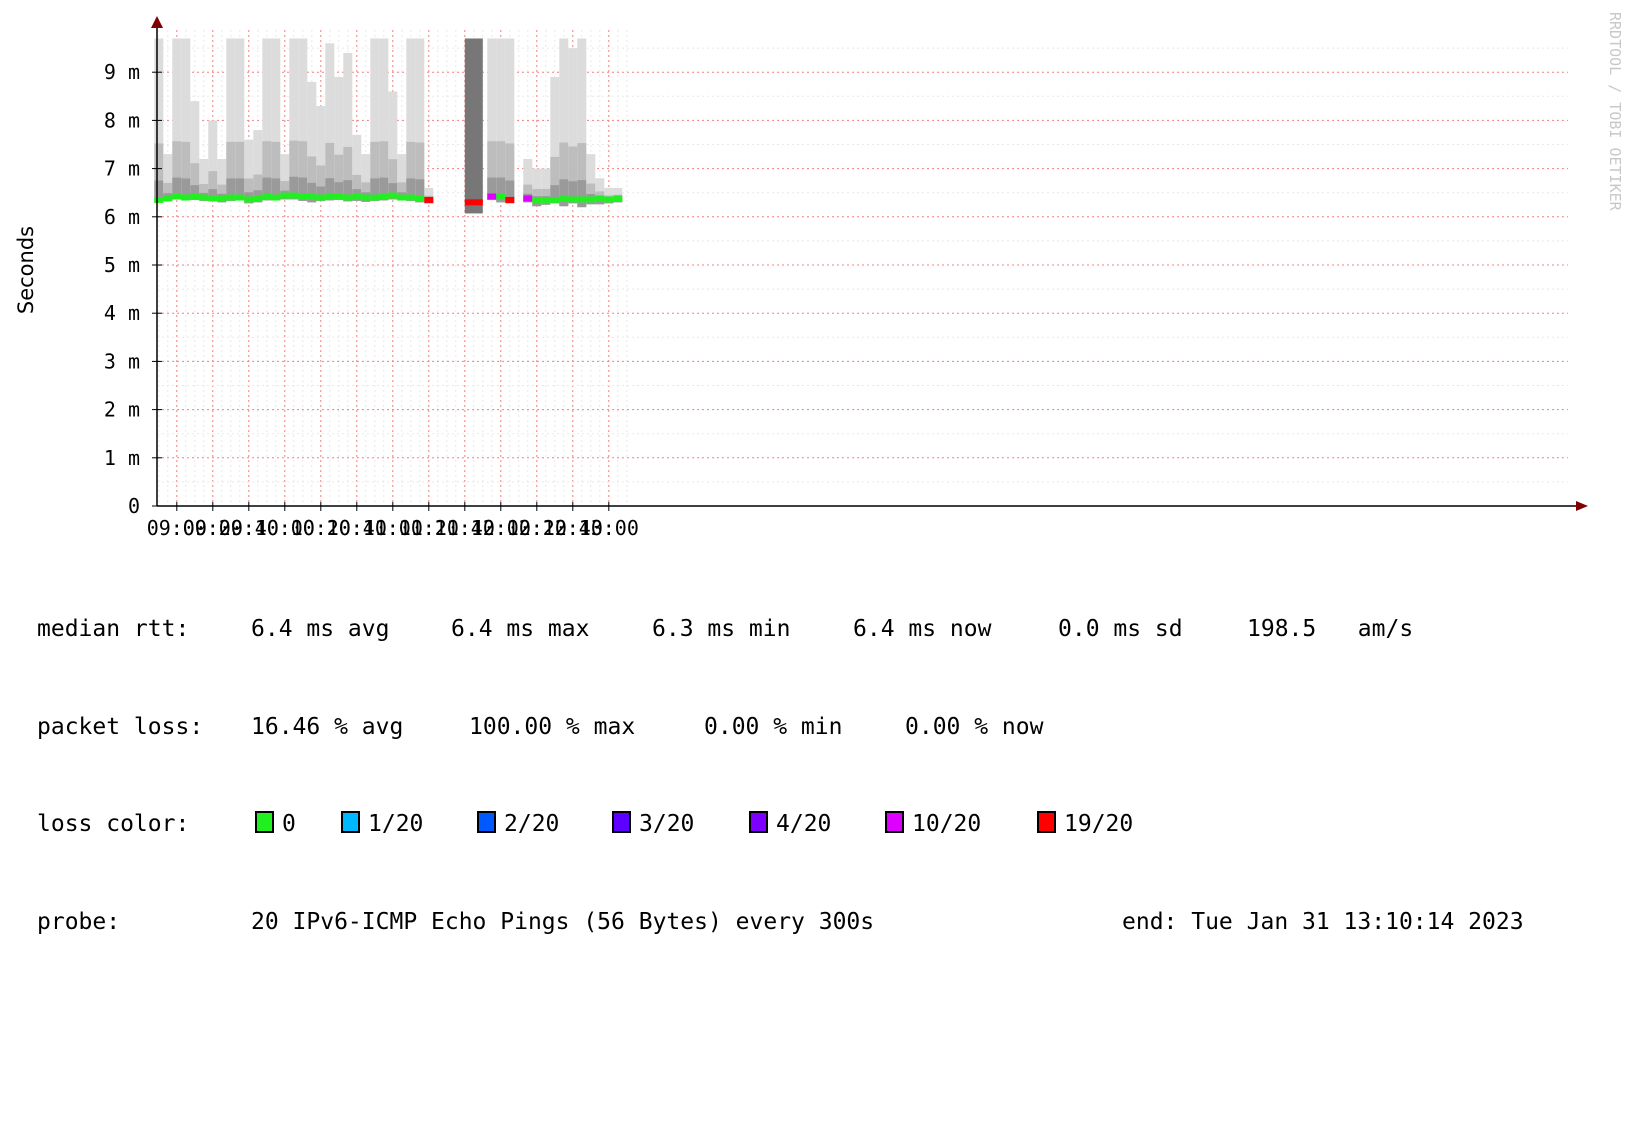 This screenshot has height=1133, width=1636. I want to click on x-tick-label: 09:40, so click(249, 528).